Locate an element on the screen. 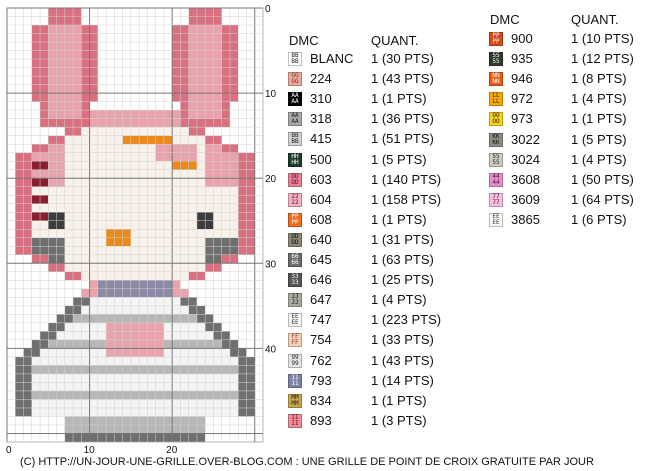 This screenshot has width=671, height=471. legend-quantity: 1 (140 PTS) is located at coordinates (406, 179).